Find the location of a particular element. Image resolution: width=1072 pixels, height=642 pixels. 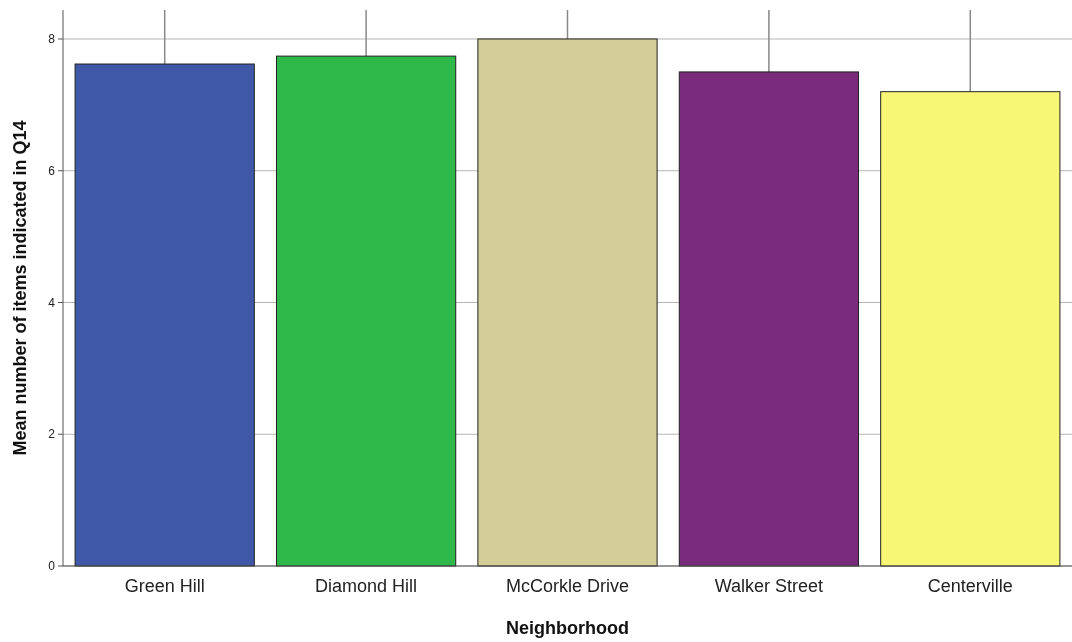

x-tick-label: Diamond Hill is located at coordinates (366, 586).